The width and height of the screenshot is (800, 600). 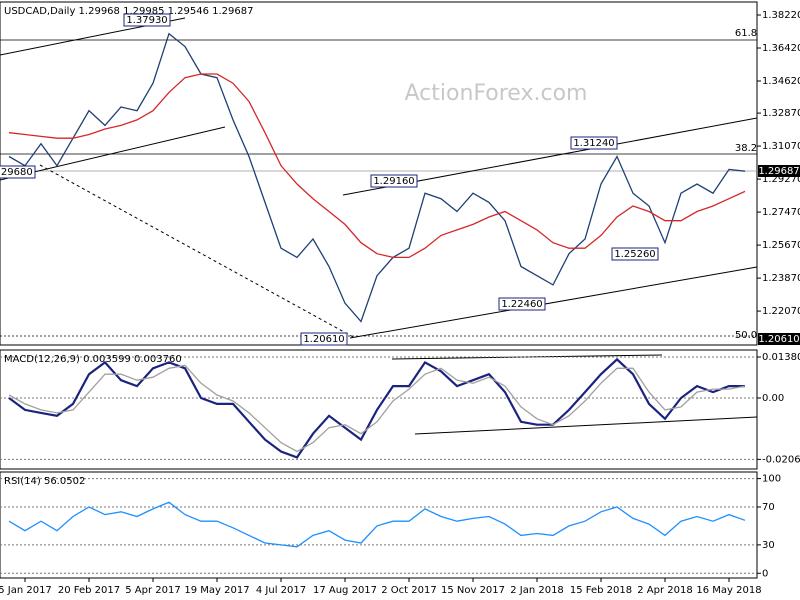 I want to click on annotation: 1.25260, so click(x=634, y=254).